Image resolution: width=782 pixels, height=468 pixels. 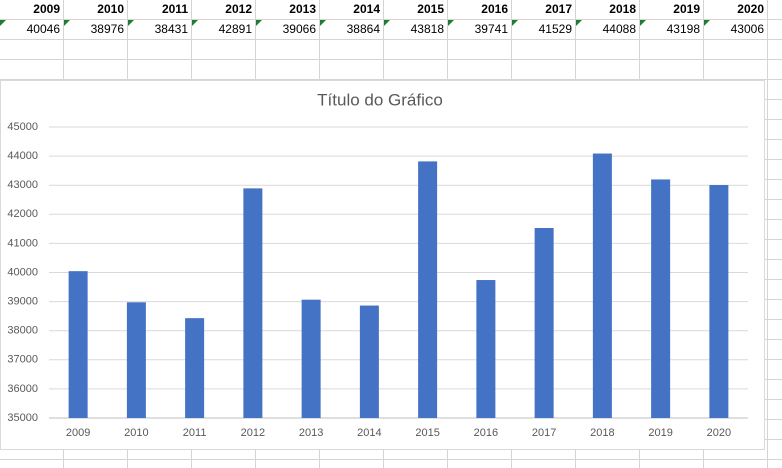 I want to click on header-cell: 2010, so click(x=110, y=9).